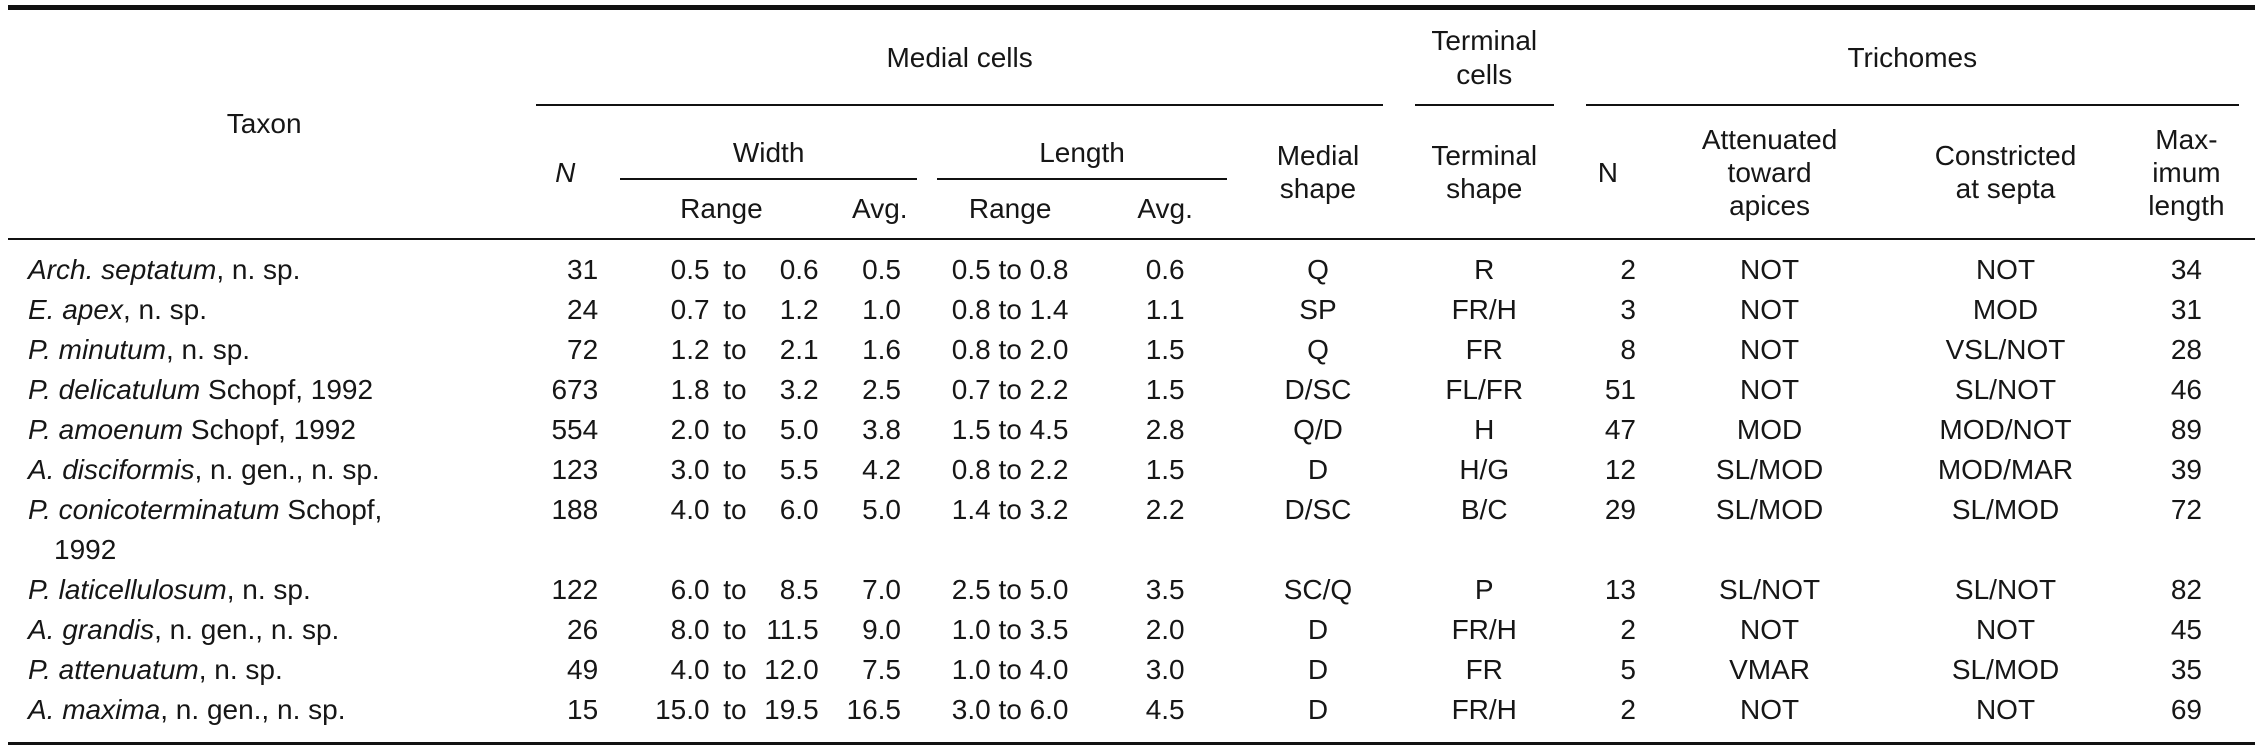 The image size is (2267, 752). I want to click on width-avg-cell: 7.0, so click(881, 589).